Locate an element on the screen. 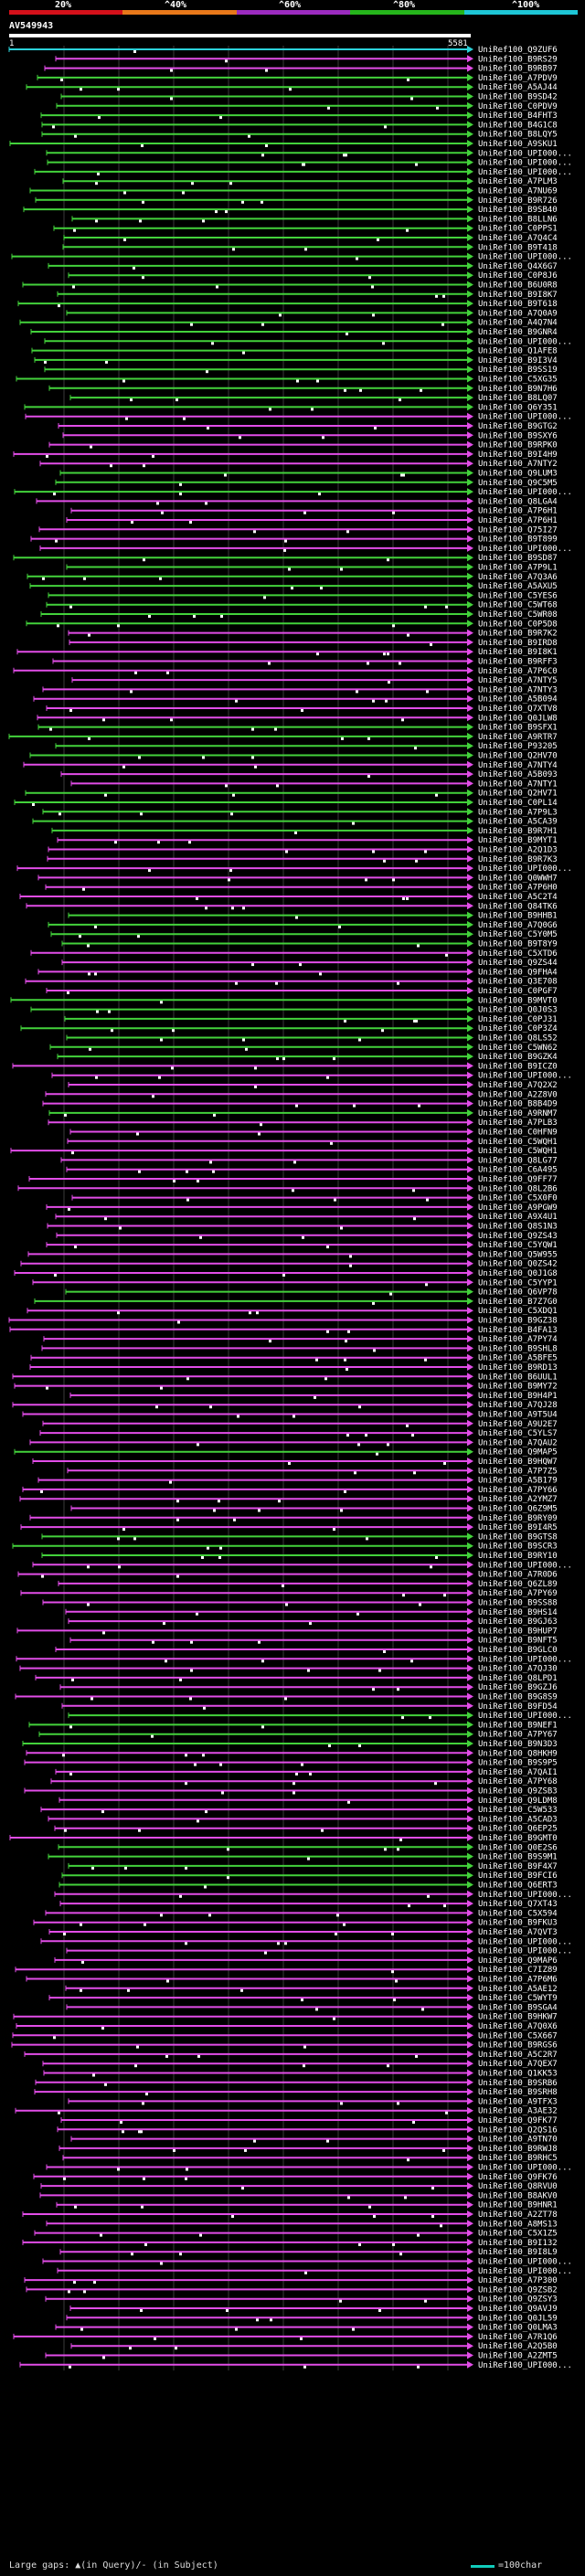 This screenshot has width=585, height=2576. hit-label: UniRef100_B8LLN6 is located at coordinates (518, 219).